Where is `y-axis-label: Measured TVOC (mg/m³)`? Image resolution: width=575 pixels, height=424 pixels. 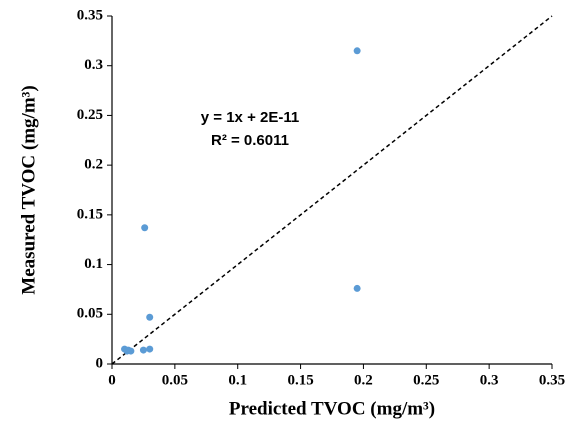
y-axis-label: Measured TVOC (mg/m³) is located at coordinates (28, 189).